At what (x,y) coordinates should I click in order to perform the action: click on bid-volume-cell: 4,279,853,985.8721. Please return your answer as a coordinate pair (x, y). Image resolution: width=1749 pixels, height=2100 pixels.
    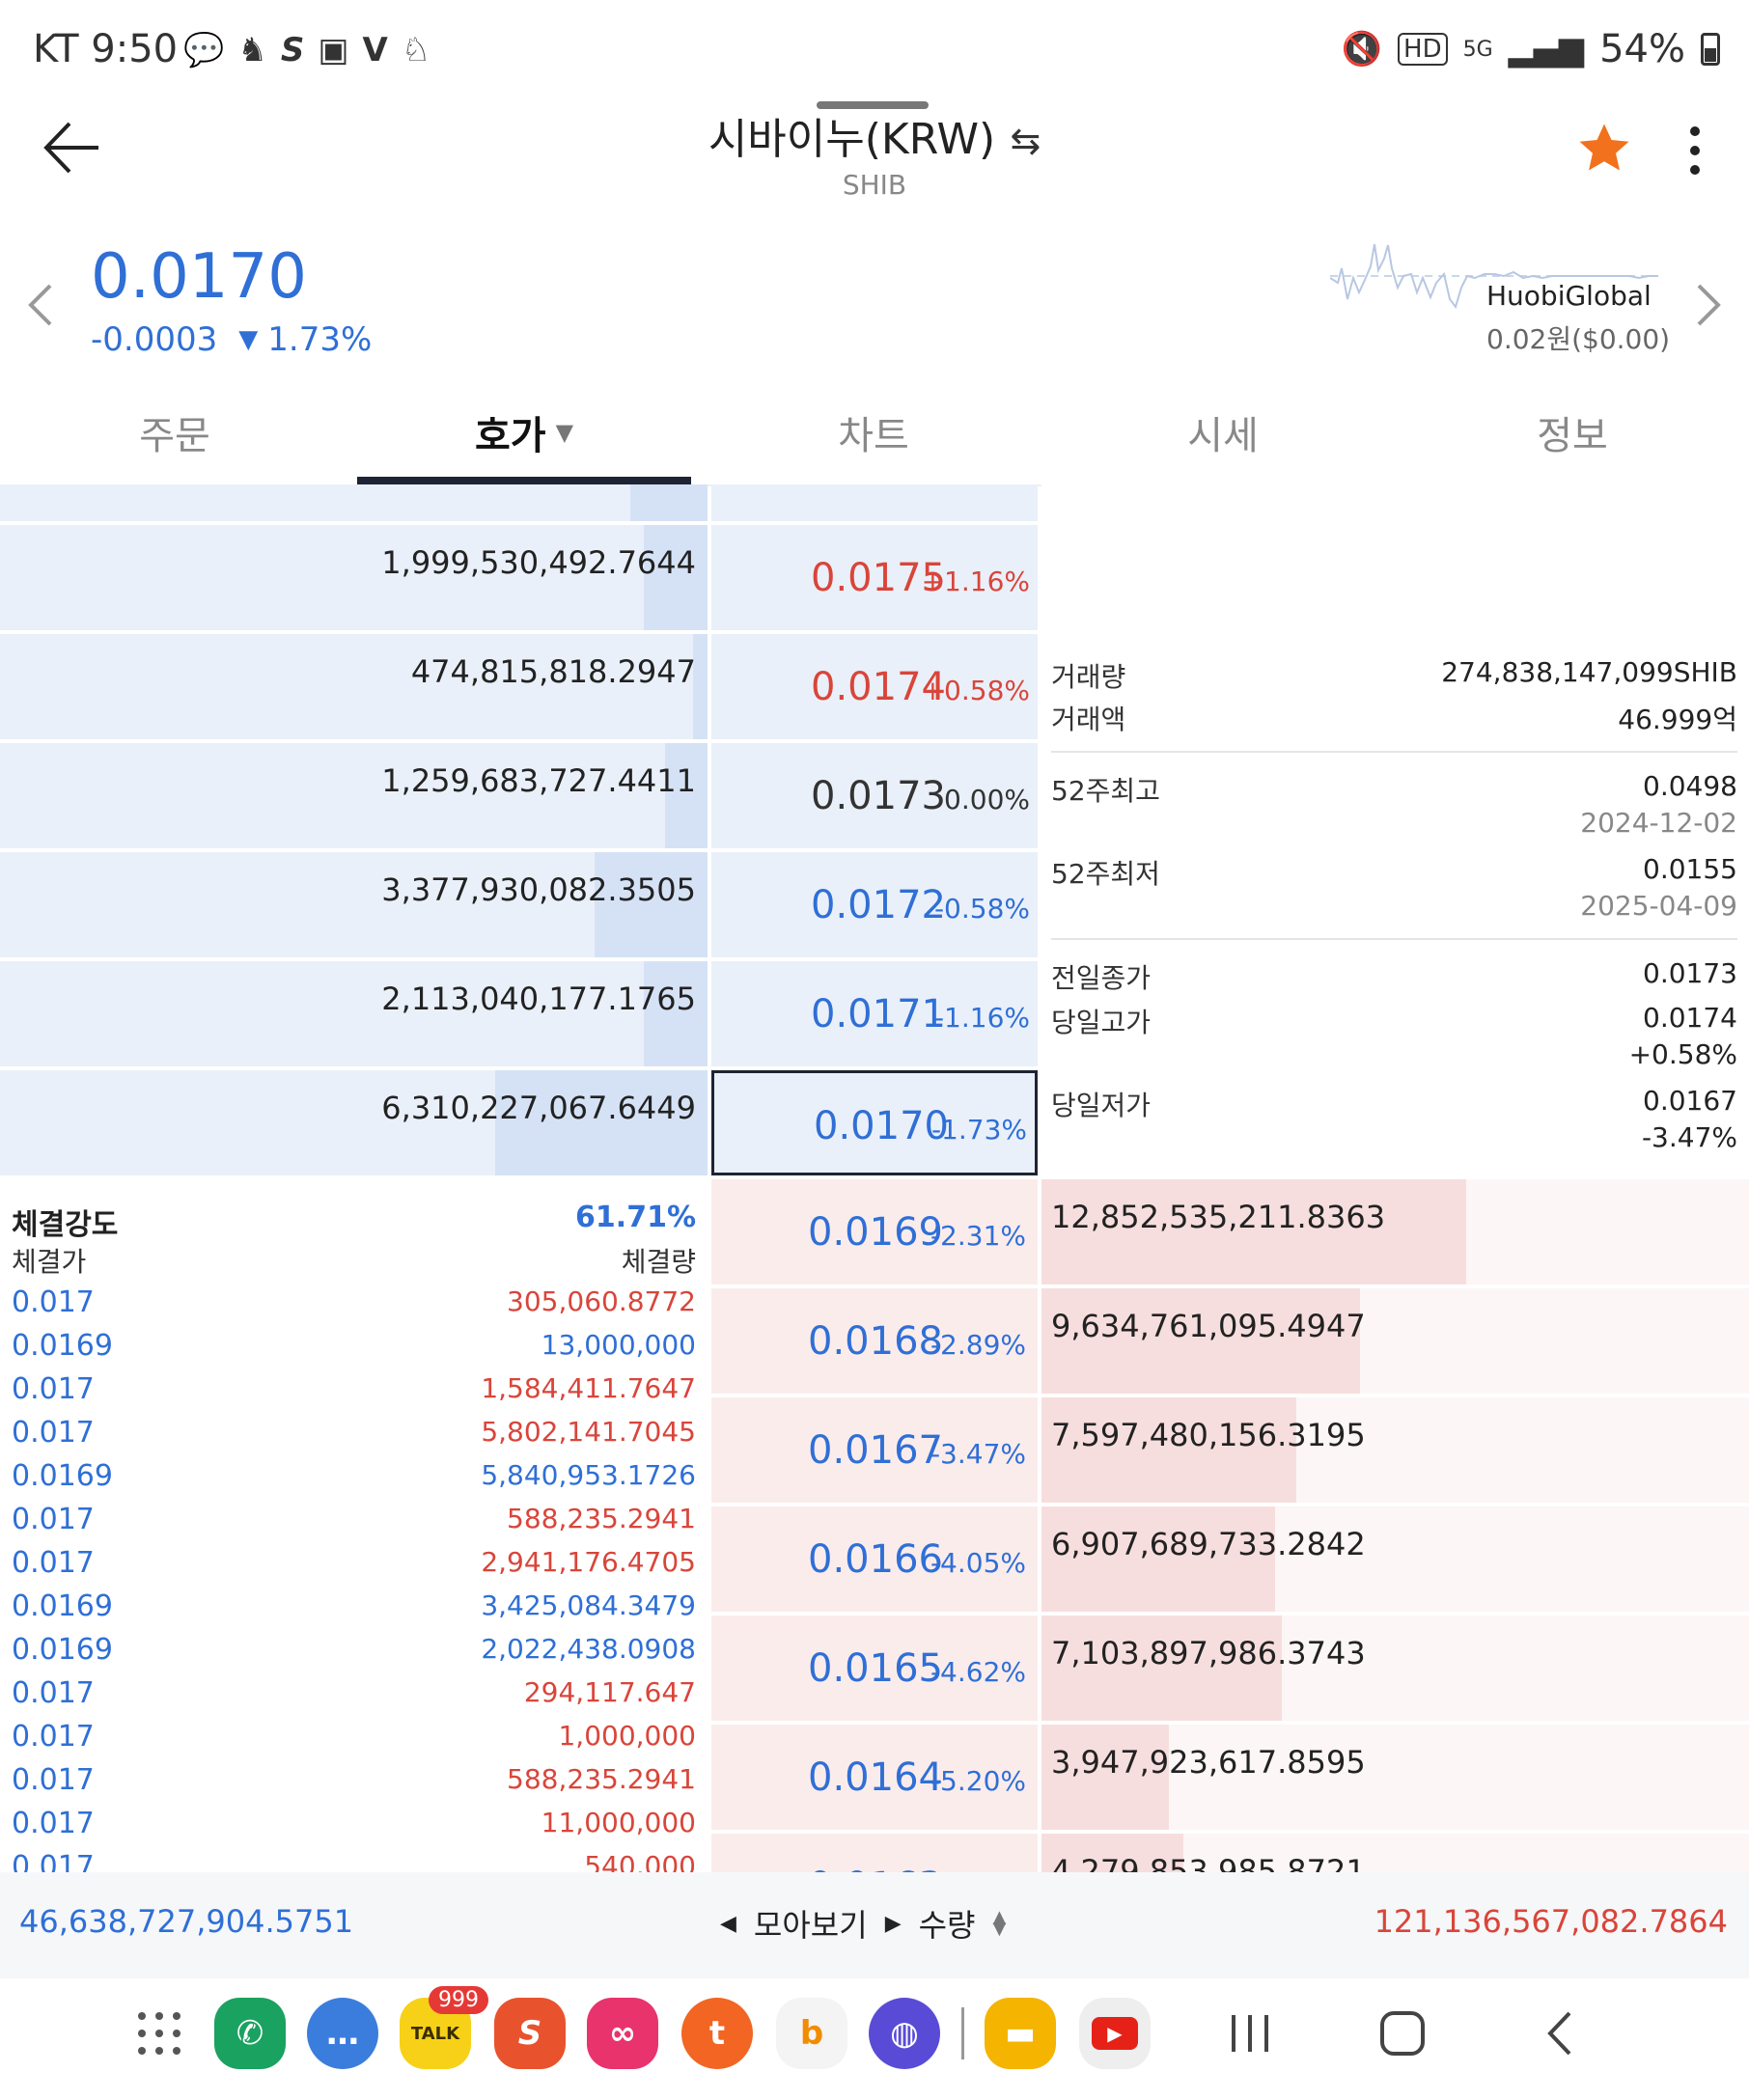
    Looking at the image, I should click on (1395, 1853).